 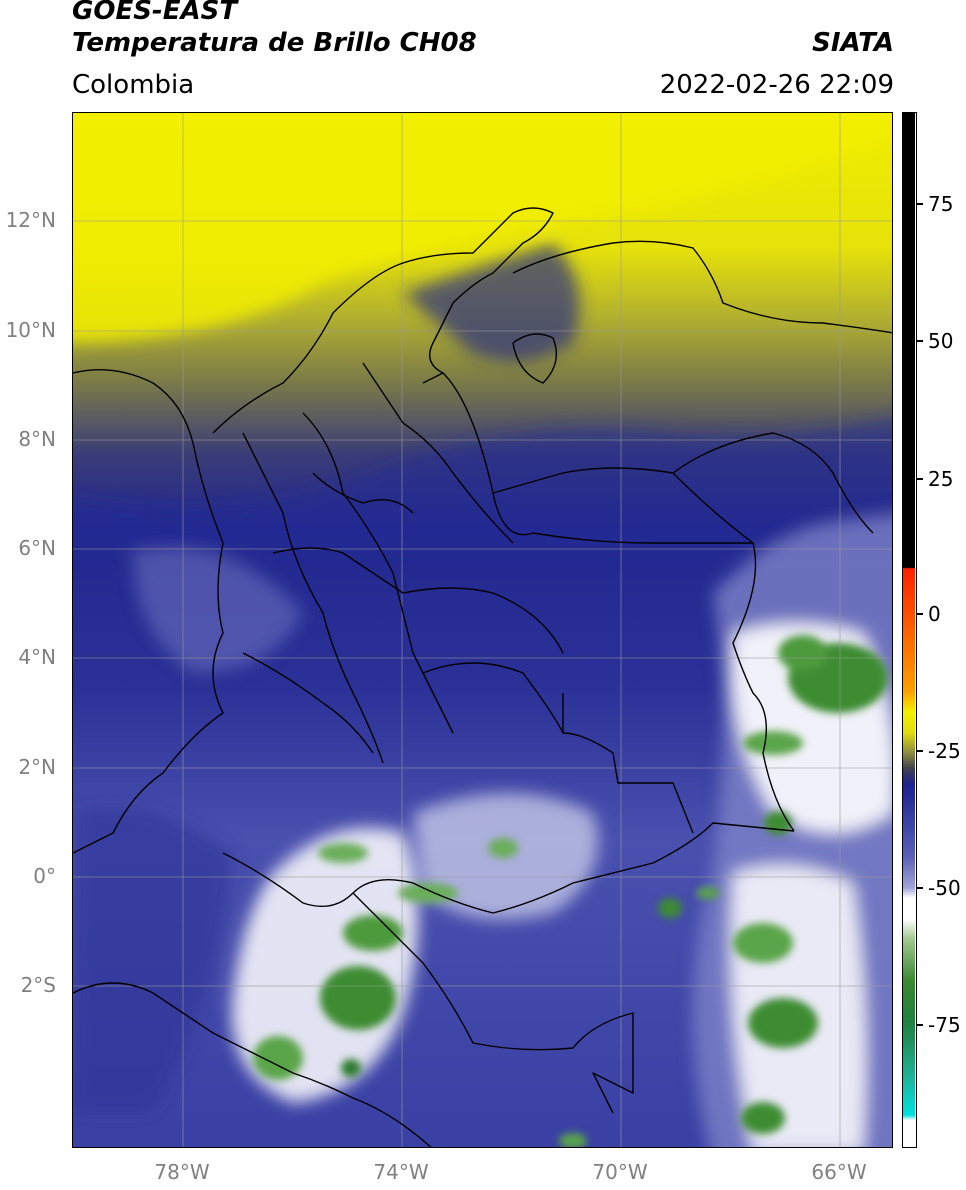 What do you see at coordinates (620, 1172) in the screenshot?
I see `lon-tick-label: 70°W` at bounding box center [620, 1172].